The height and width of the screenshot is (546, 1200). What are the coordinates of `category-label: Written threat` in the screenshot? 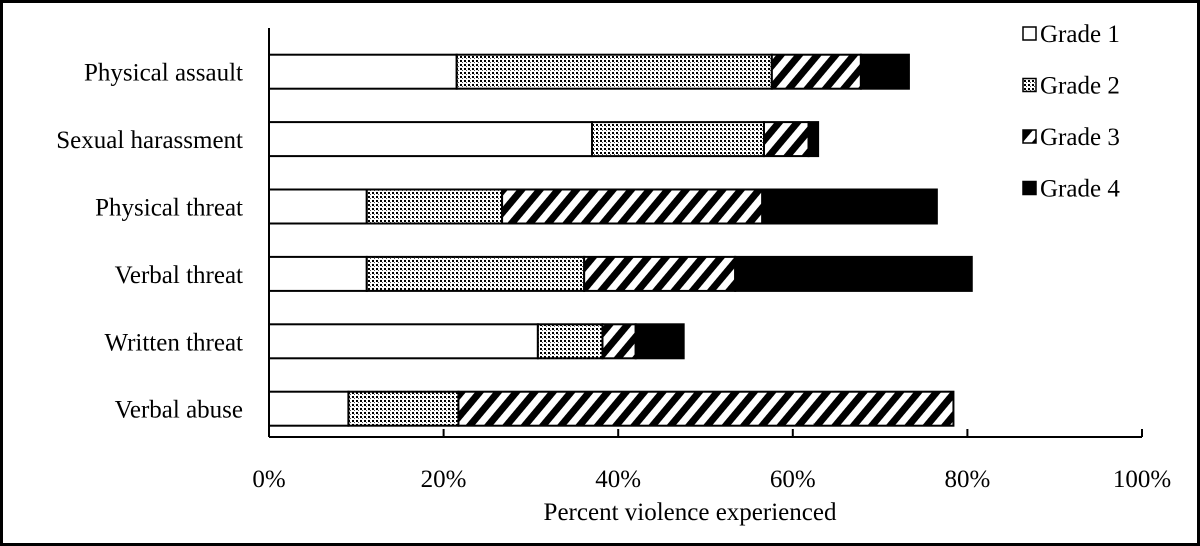 It's located at (173, 342).